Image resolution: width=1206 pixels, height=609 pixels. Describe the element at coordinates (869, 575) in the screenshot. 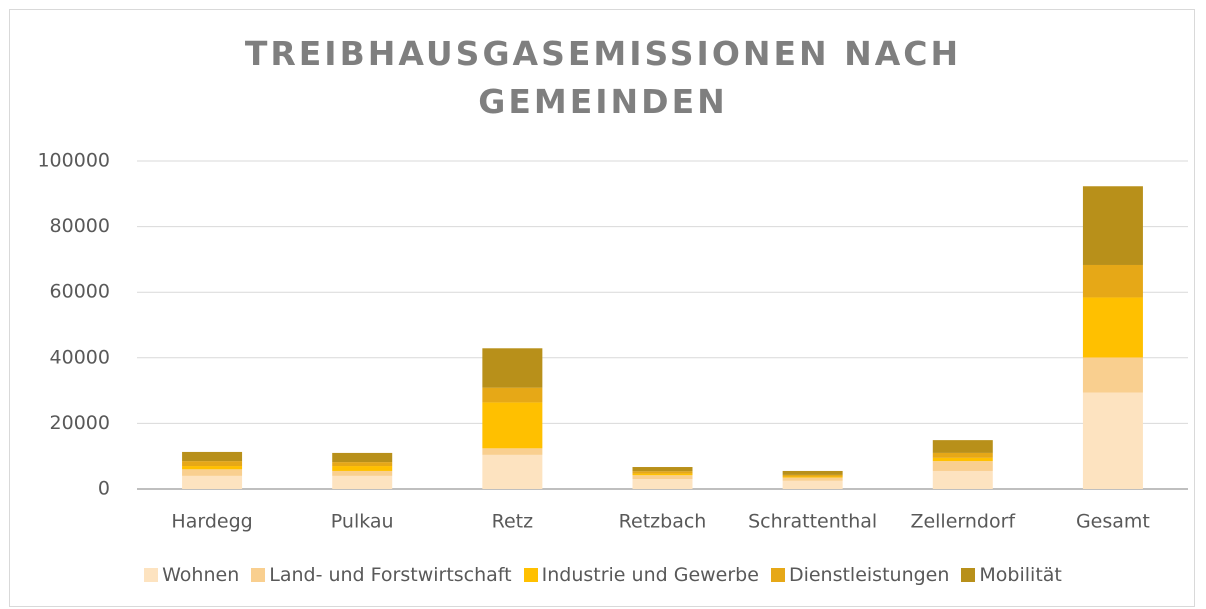

I see `legend-label: Dienstleistungen` at that location.